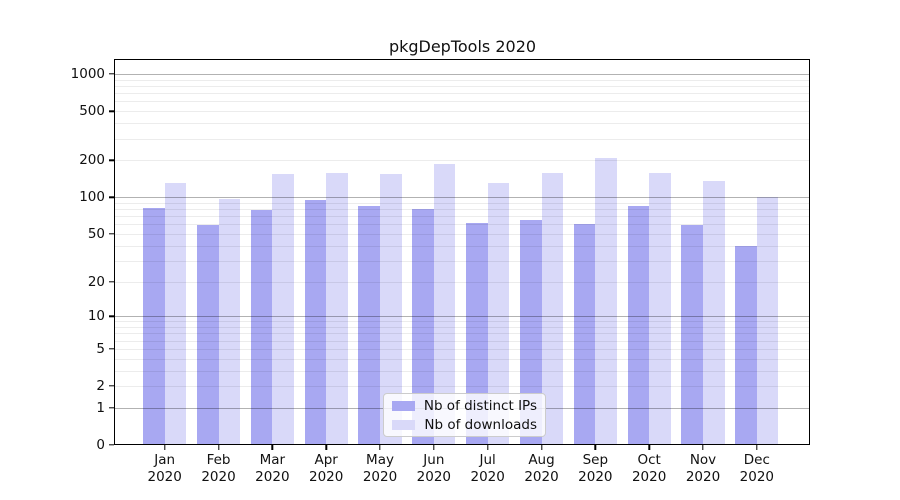 Image resolution: width=900 pixels, height=500 pixels. What do you see at coordinates (480, 405) in the screenshot?
I see `legend-label-distinct-ips: Nb of distinct IPs` at bounding box center [480, 405].